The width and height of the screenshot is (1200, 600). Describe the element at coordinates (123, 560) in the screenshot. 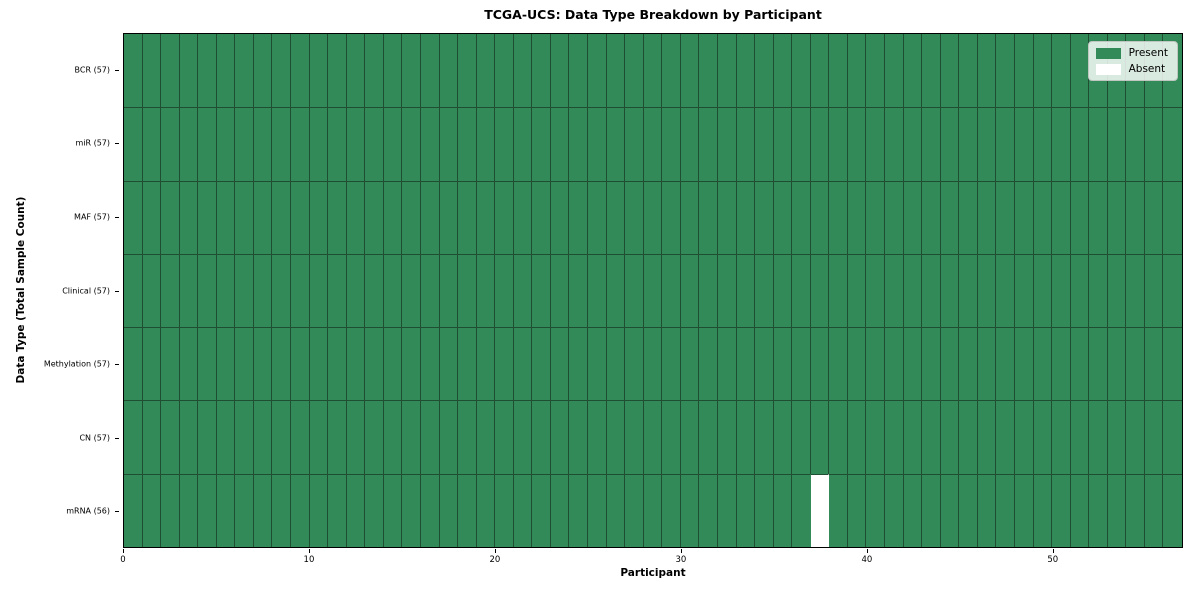

I see `x-tick-label: 0` at that location.